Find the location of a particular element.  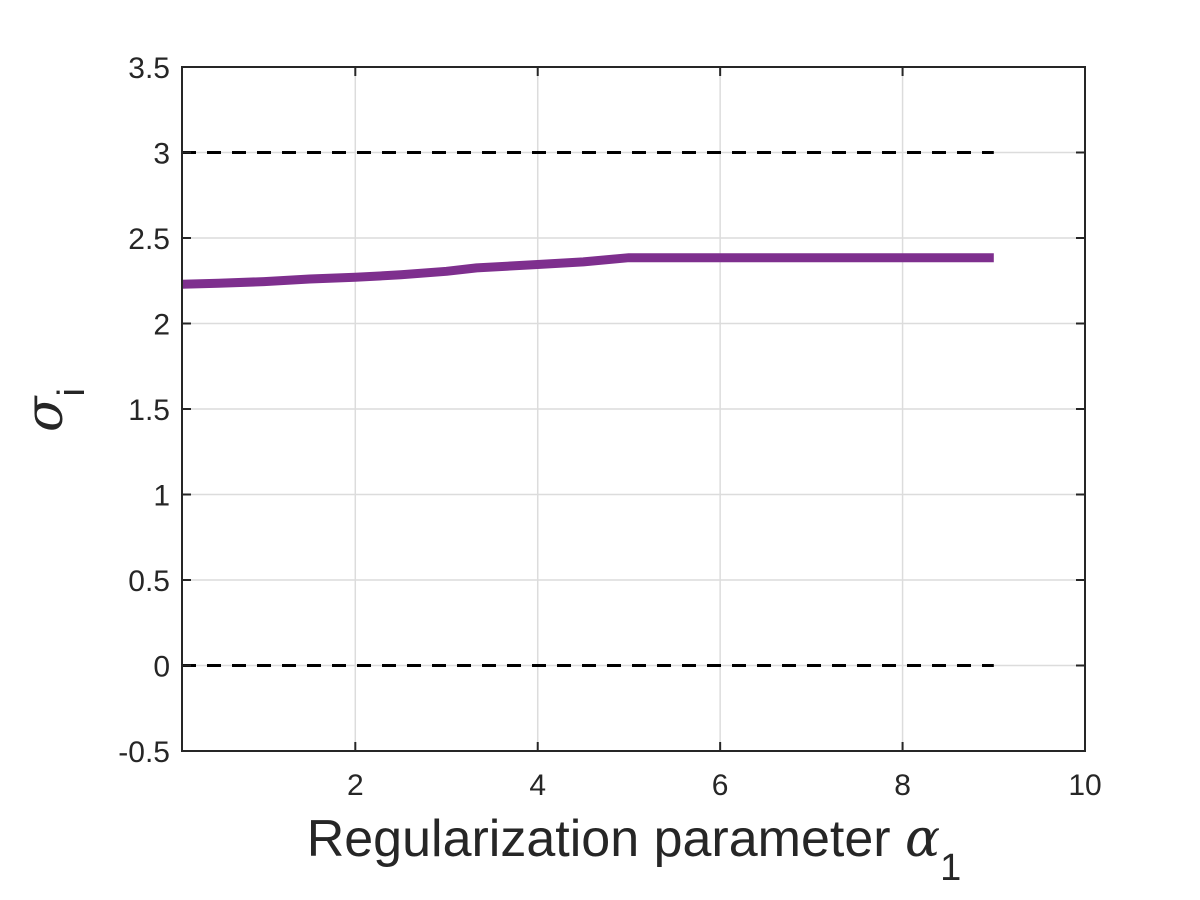

svg-text: σi is located at coordinates (54, 410).